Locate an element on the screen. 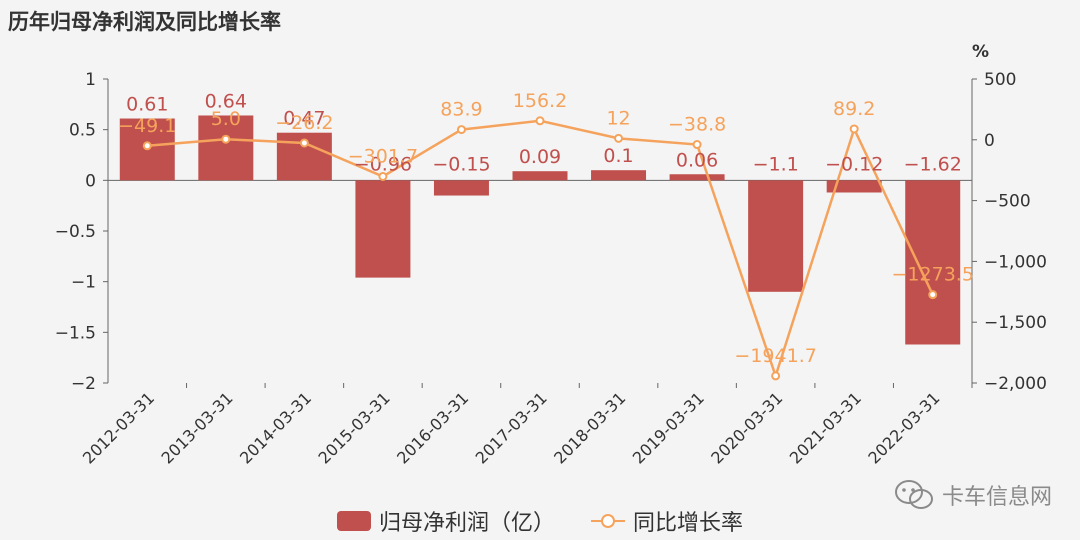 The image size is (1080, 540). bar-value-label: −1.1 is located at coordinates (776, 164).